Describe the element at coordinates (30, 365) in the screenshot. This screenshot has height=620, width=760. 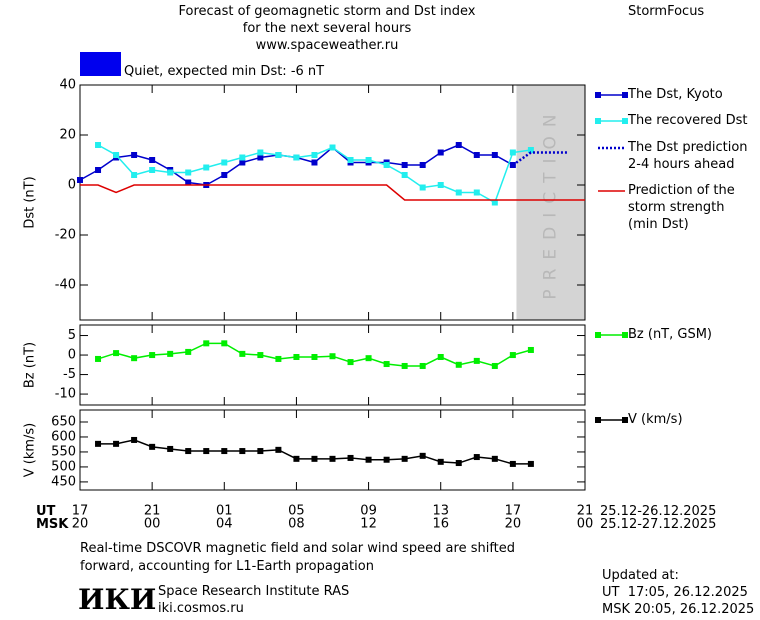
I see `y-axis-label: Bz (nT)` at that location.